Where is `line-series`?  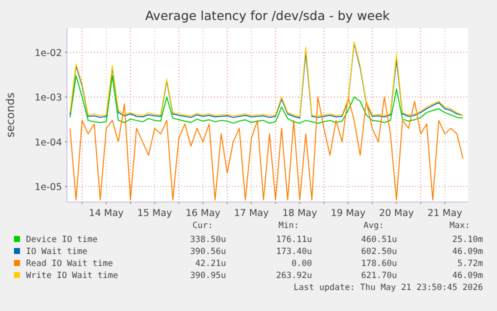 line-series is located at coordinates (267, 99).